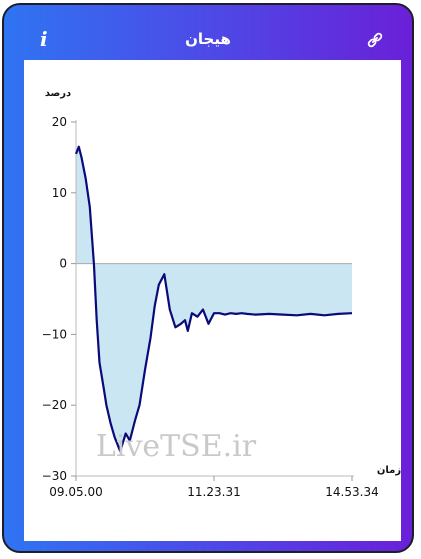 This screenshot has height=559, width=421. What do you see at coordinates (351, 492) in the screenshot?
I see `x-tick-label: 14.53.34` at bounding box center [351, 492].